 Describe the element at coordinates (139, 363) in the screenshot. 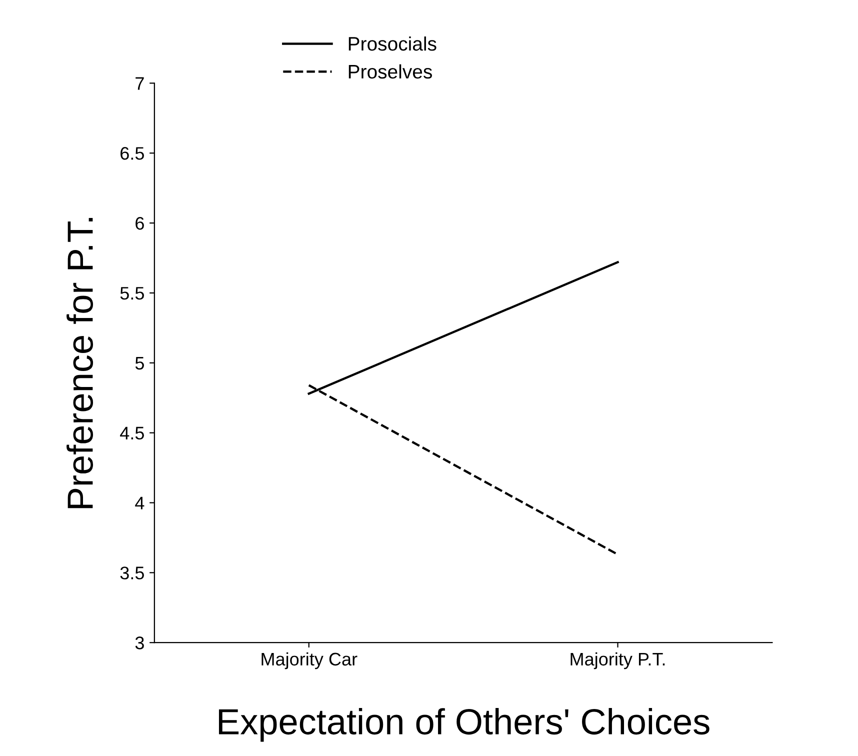

I see `y-tick-label: 5` at that location.